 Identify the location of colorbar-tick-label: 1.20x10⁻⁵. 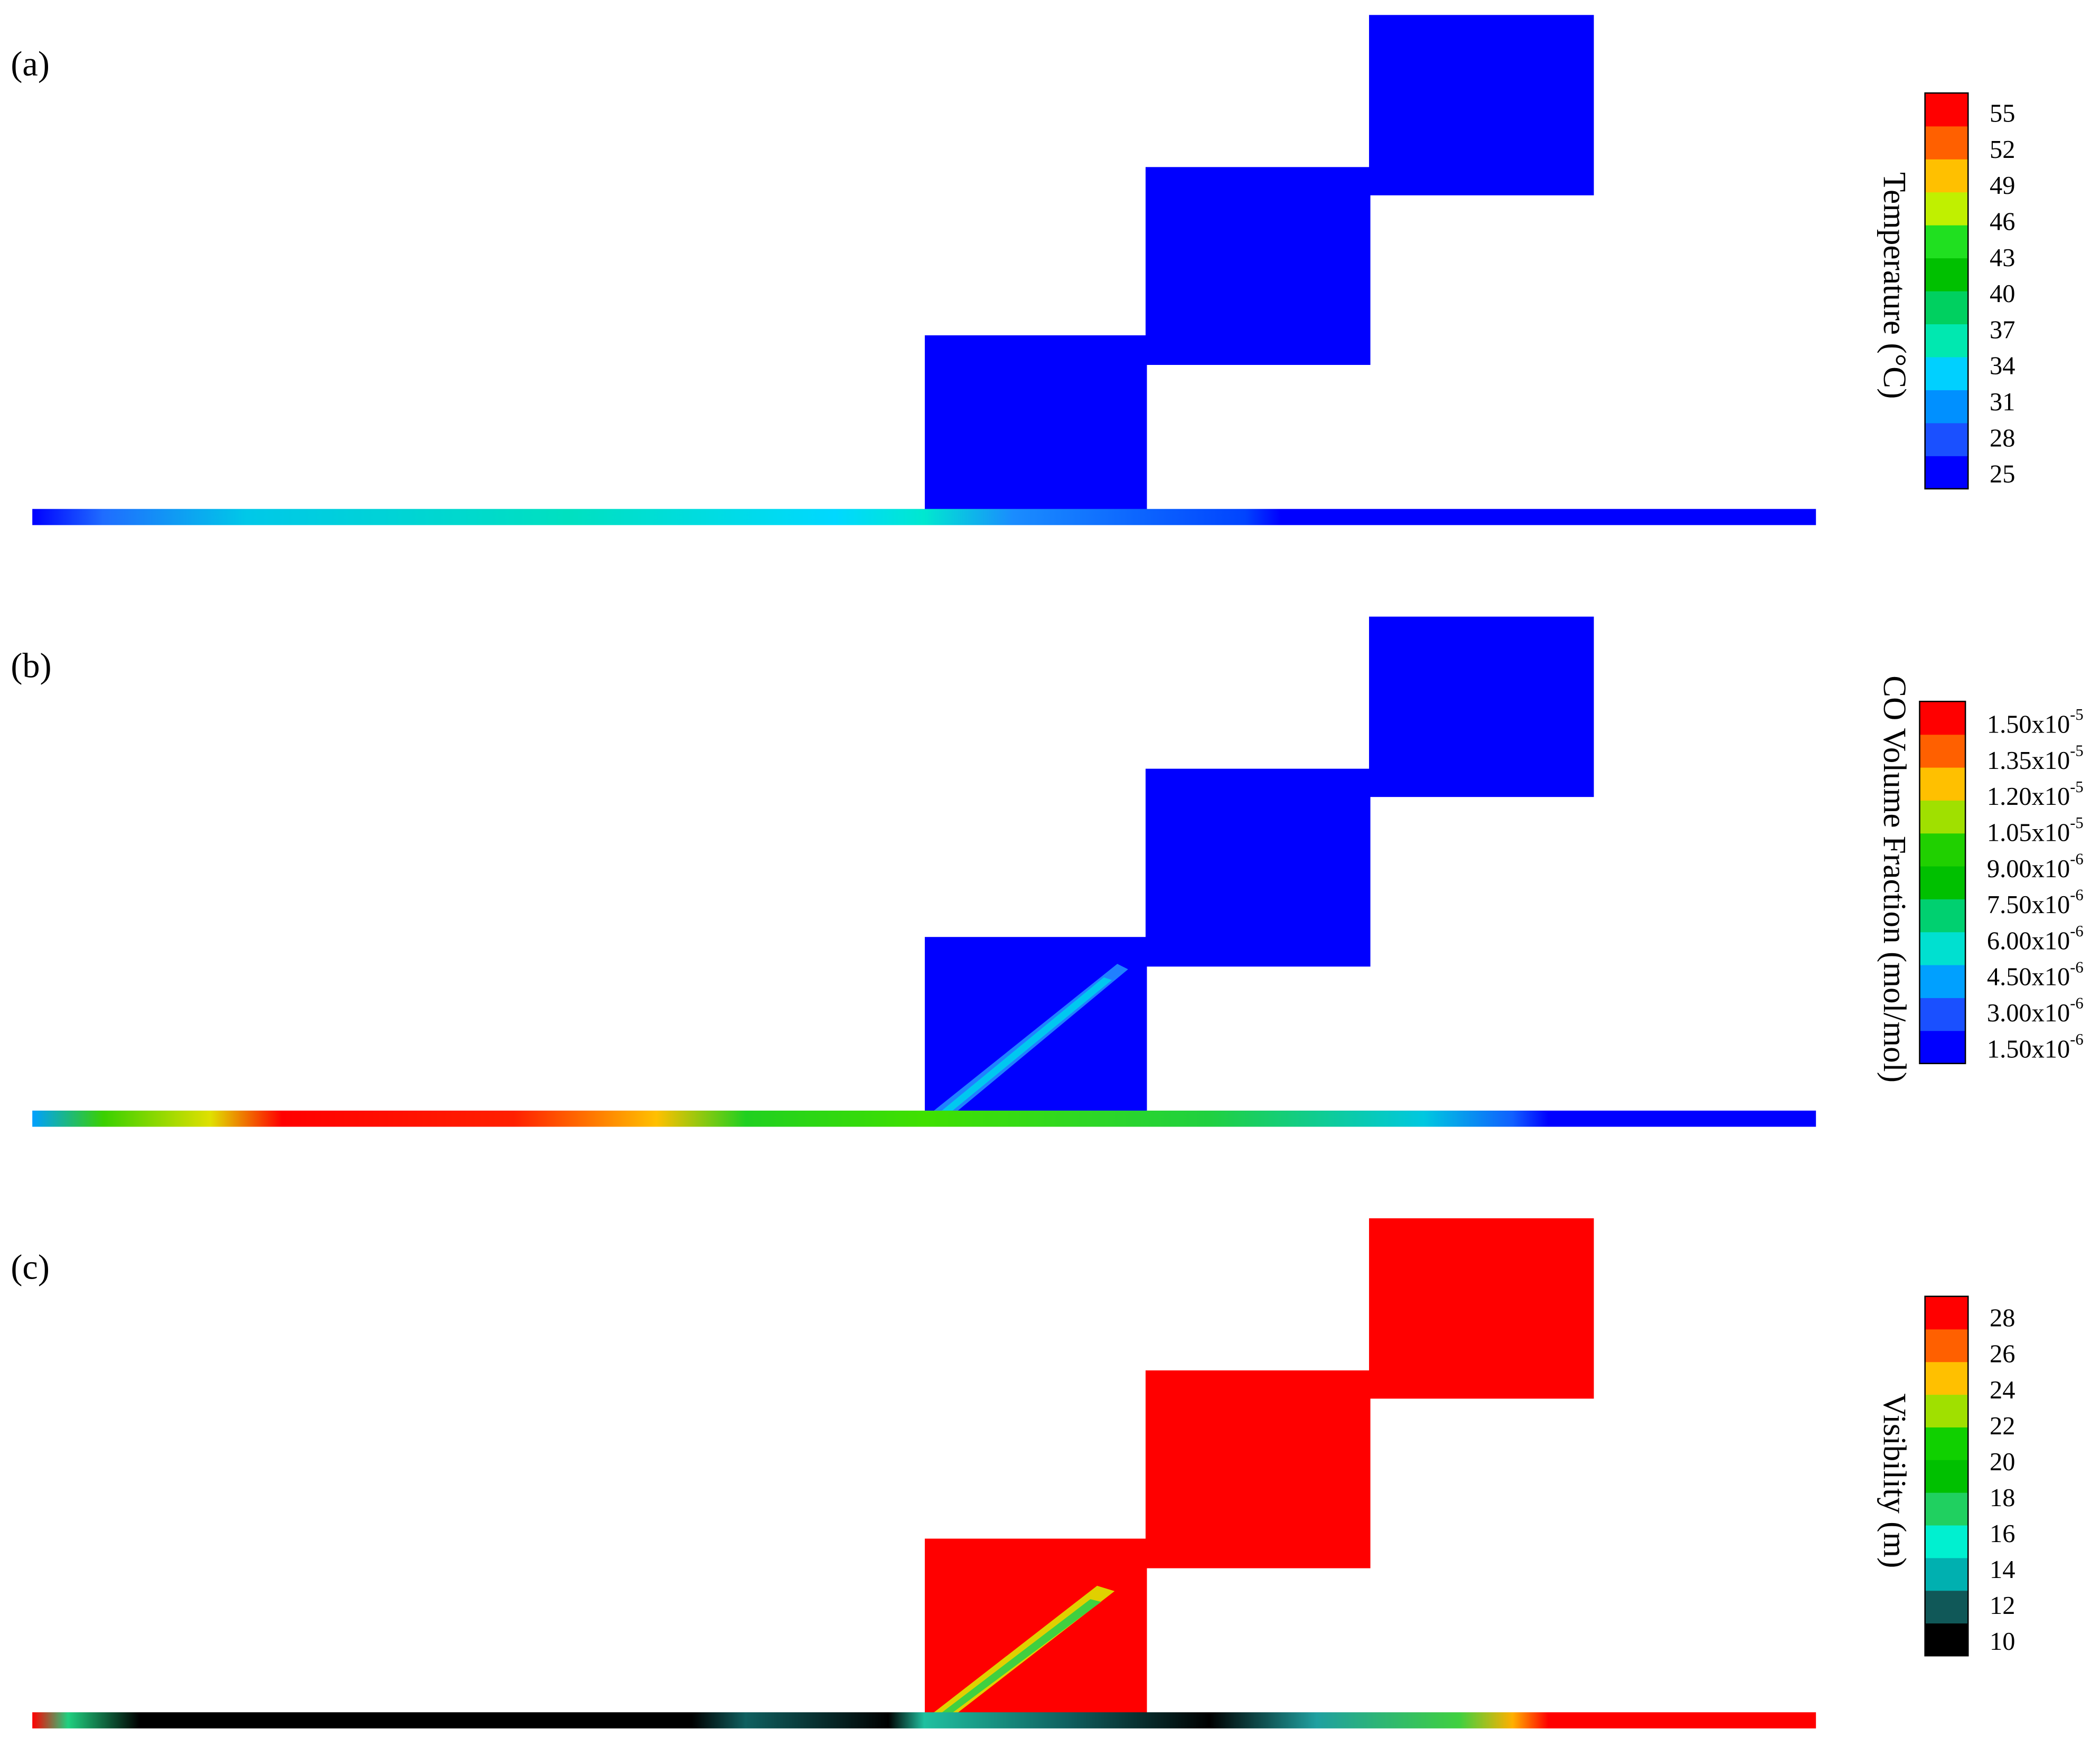
(2035, 794).